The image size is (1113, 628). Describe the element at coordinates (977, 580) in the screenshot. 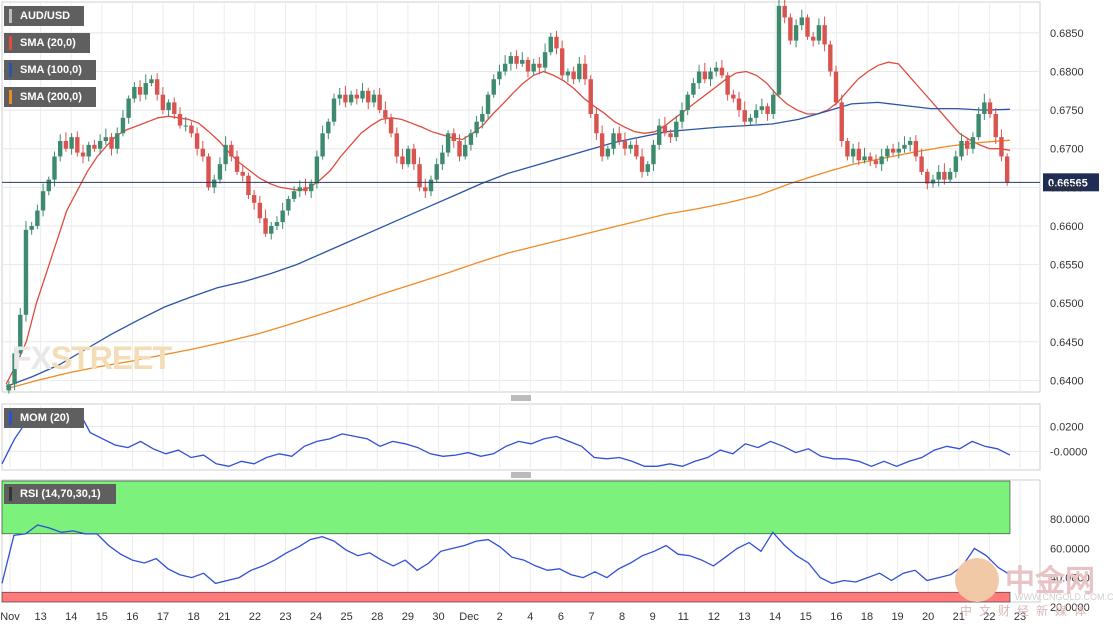

I see `cngold-logo-icon` at that location.